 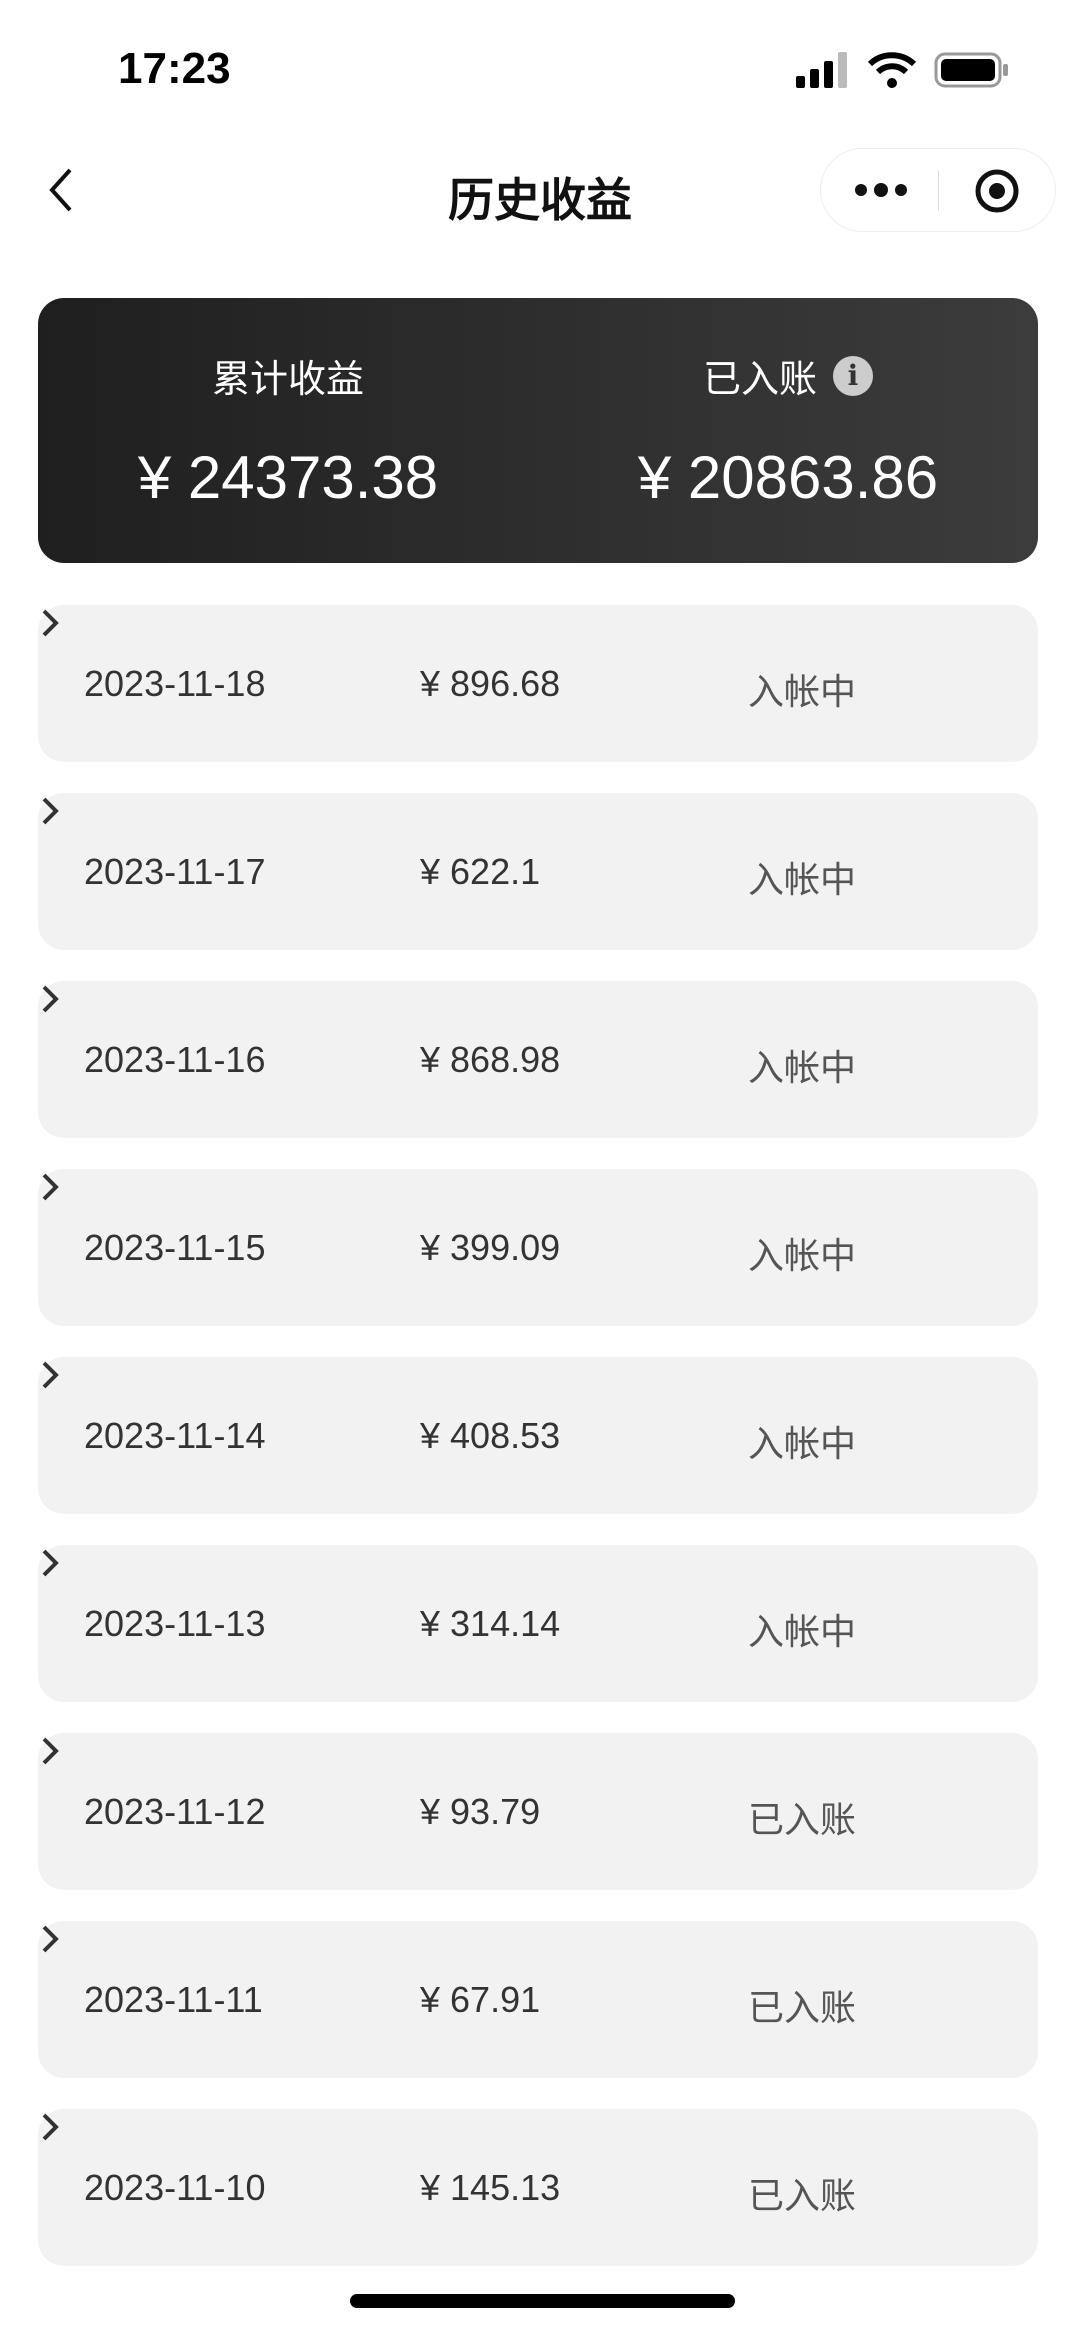 What do you see at coordinates (174, 68) in the screenshot?
I see `status-time: 17:23` at bounding box center [174, 68].